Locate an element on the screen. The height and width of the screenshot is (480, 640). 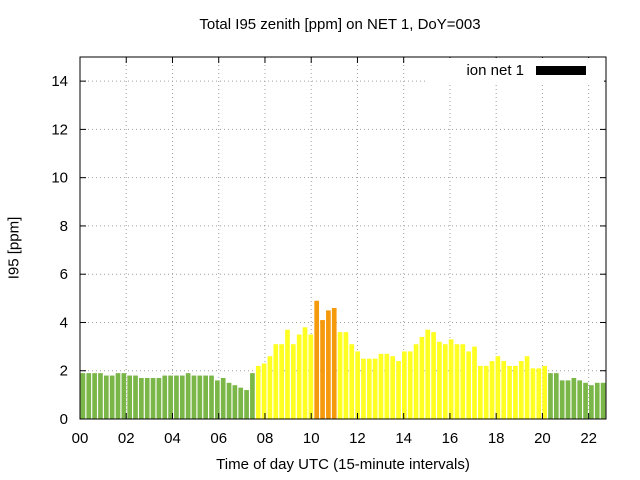
y-tick-label: 8 is located at coordinates (64, 226).